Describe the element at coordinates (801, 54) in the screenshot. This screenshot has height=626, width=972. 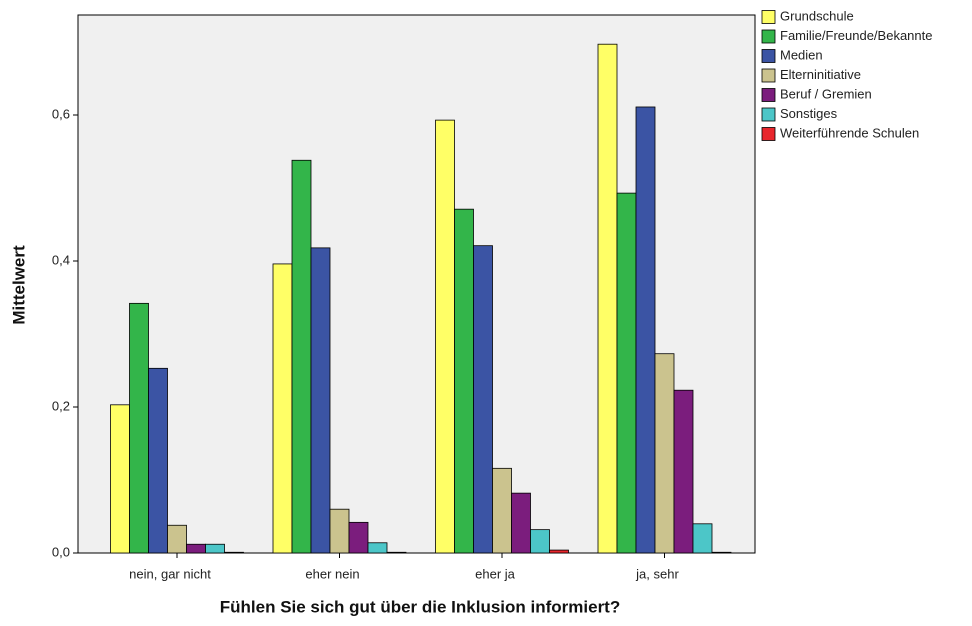
I see `legend-label: Medien` at that location.